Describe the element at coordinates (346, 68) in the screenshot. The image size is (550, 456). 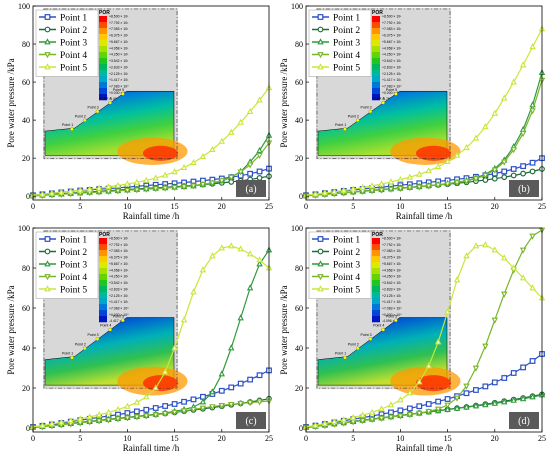
I see `legend-label: Point 5` at that location.